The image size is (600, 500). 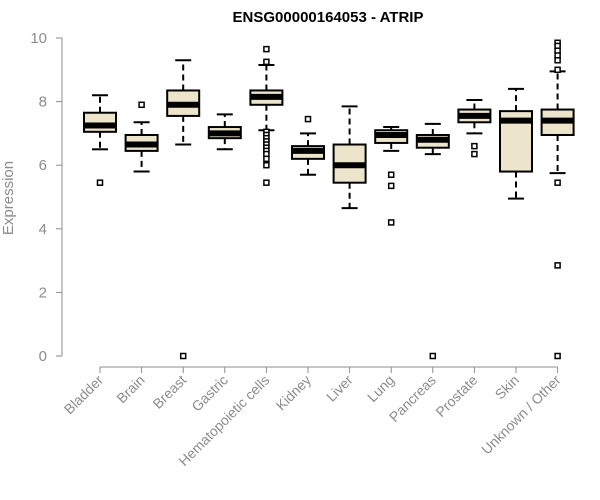 I want to click on y-tick-label: 2, so click(x=43, y=292).